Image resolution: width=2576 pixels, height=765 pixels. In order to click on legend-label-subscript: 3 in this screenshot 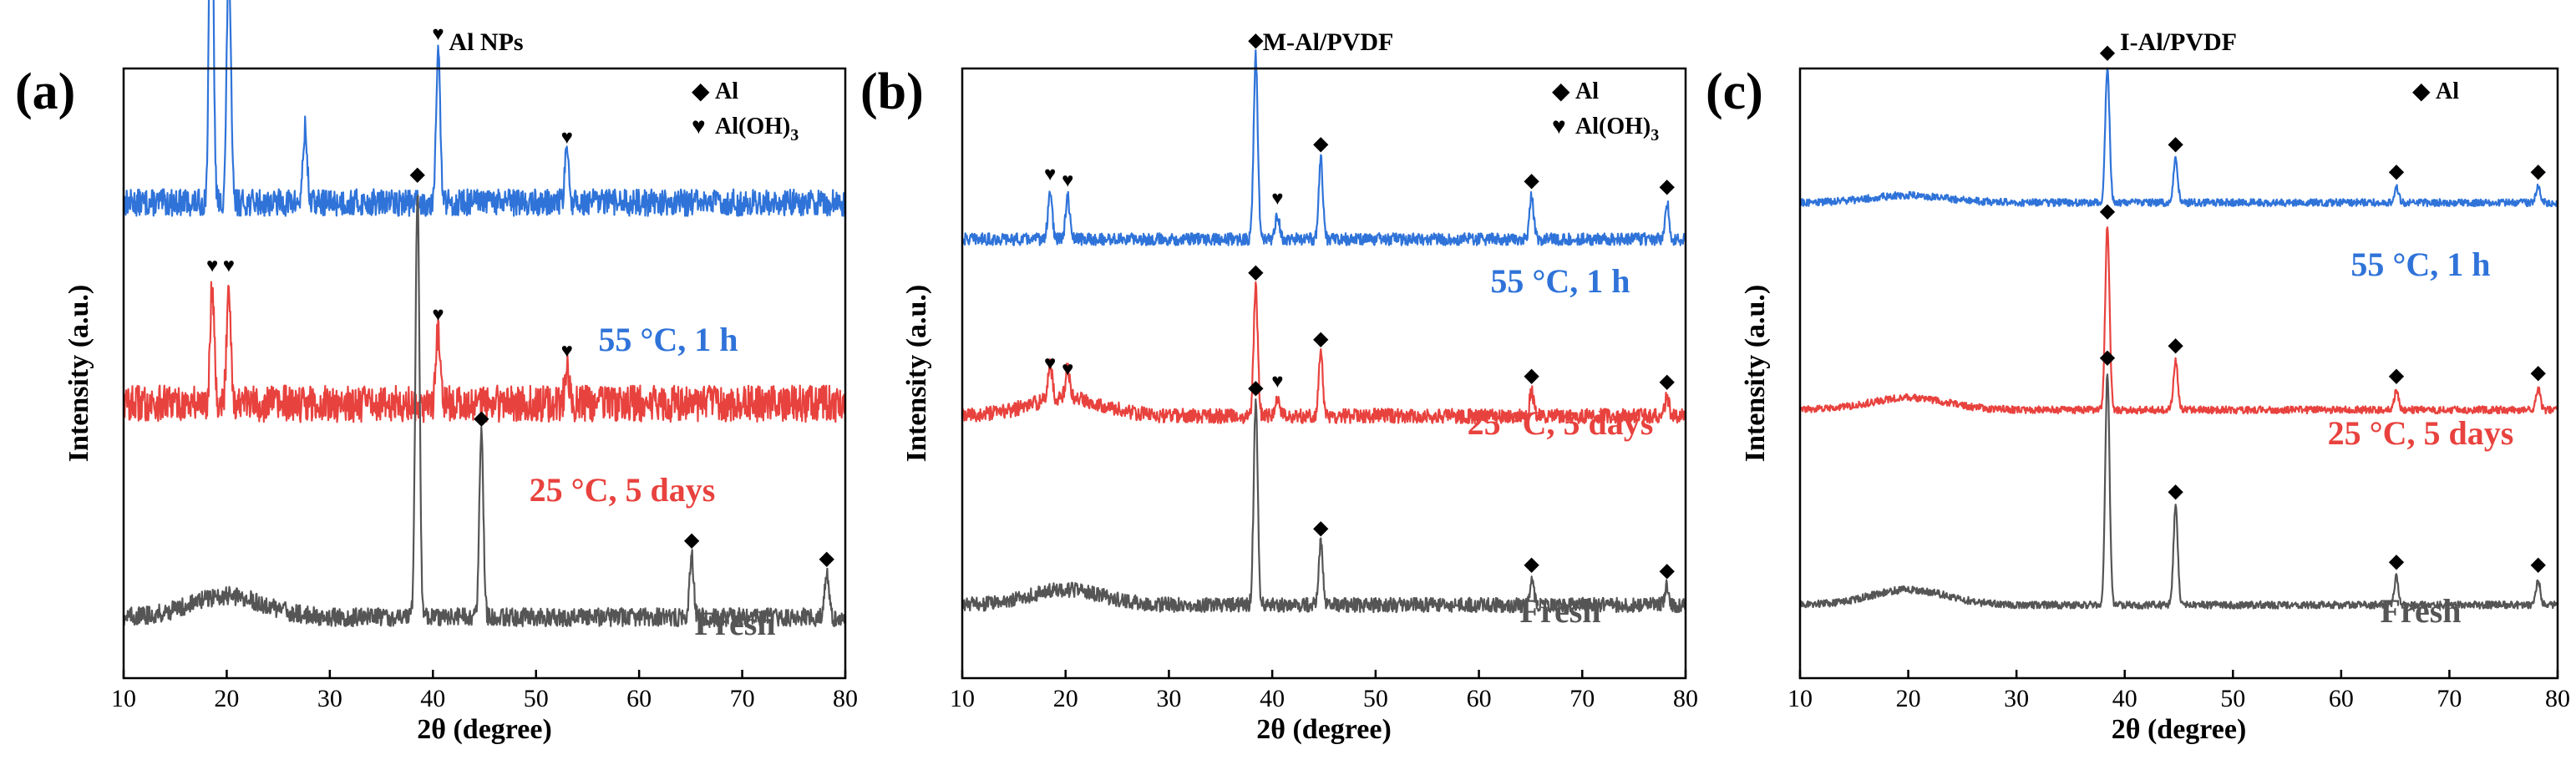, I will do `click(1655, 135)`.